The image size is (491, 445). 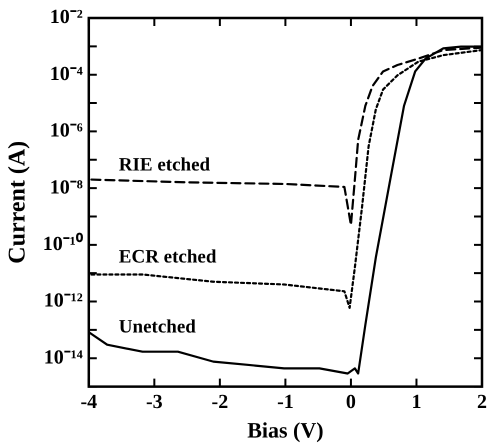 I want to click on series-label: RIE etched, so click(x=164, y=165).